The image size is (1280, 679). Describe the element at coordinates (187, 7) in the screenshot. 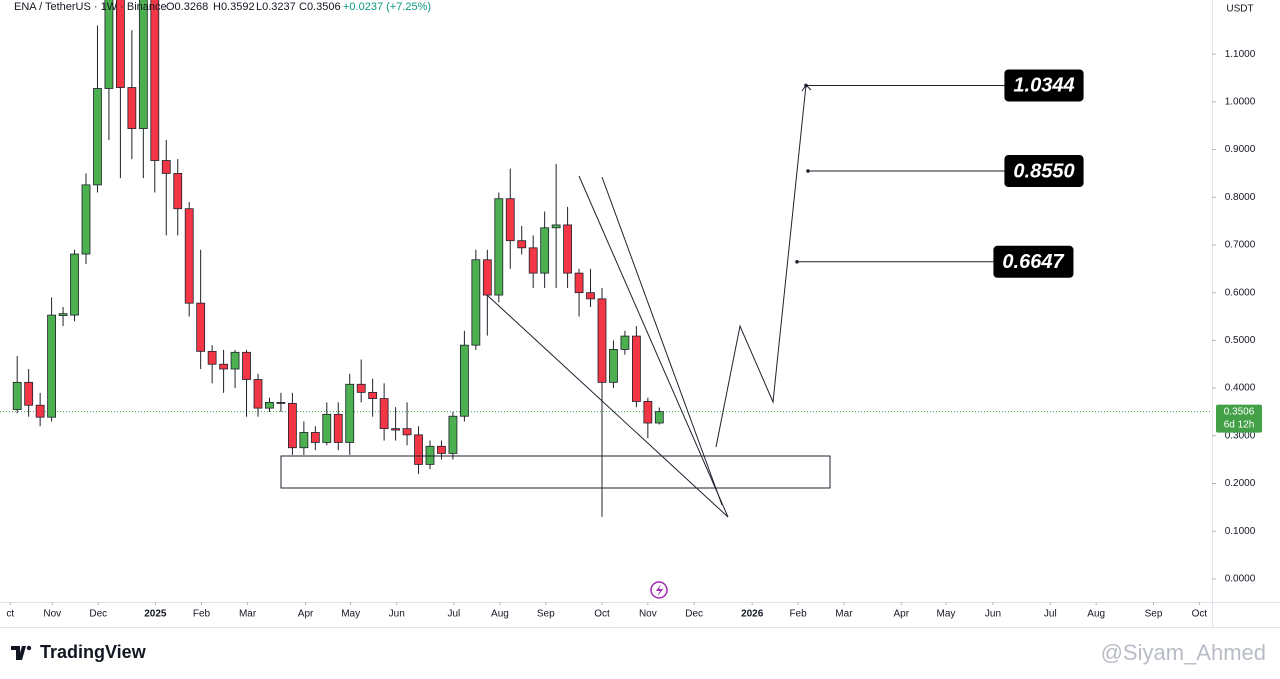

I see `ohlc-open: O0.3268` at that location.